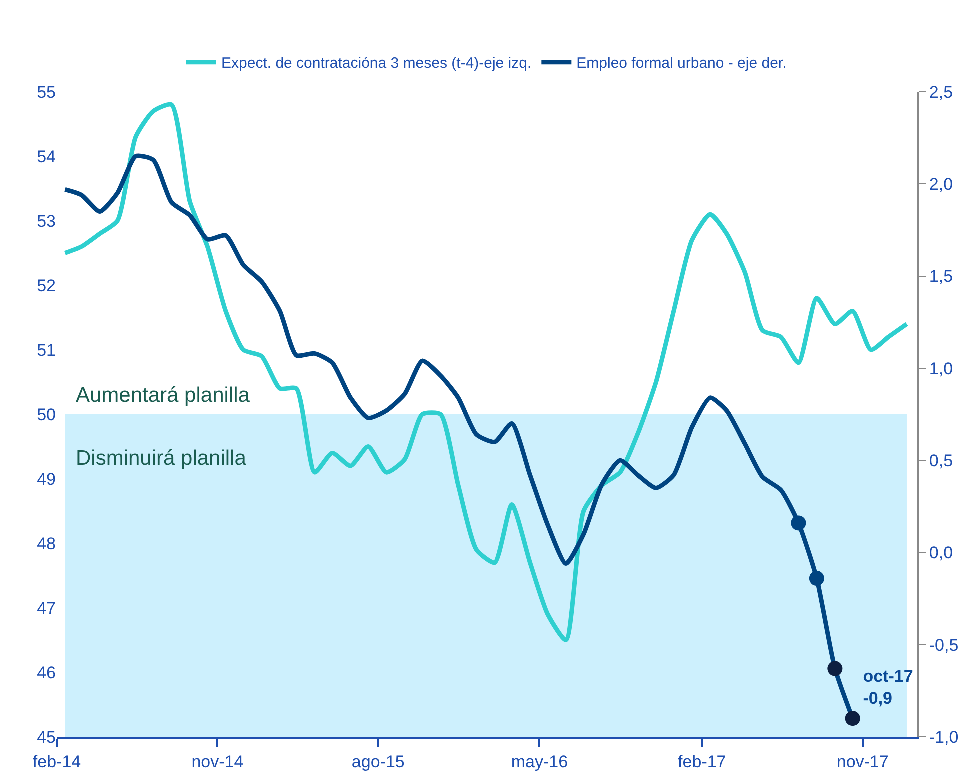 The width and height of the screenshot is (971, 783). Describe the element at coordinates (57, 762) in the screenshot. I see `x-tick-label: feb-14` at that location.